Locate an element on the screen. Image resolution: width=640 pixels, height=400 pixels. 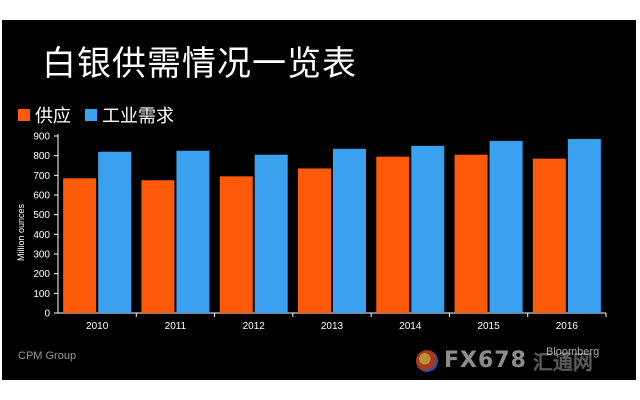
x-tick-label: 2016 is located at coordinates (567, 326).